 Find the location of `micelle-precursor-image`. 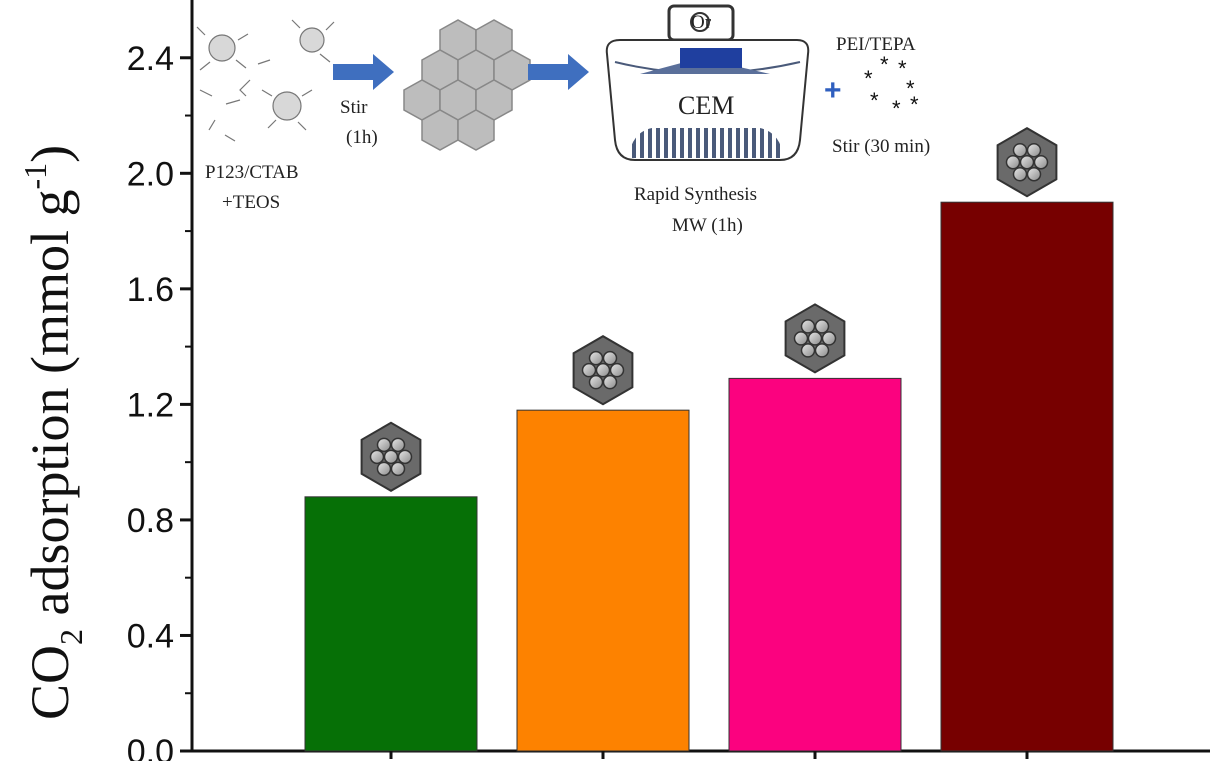

micelle-precursor-image is located at coordinates (265, 80).